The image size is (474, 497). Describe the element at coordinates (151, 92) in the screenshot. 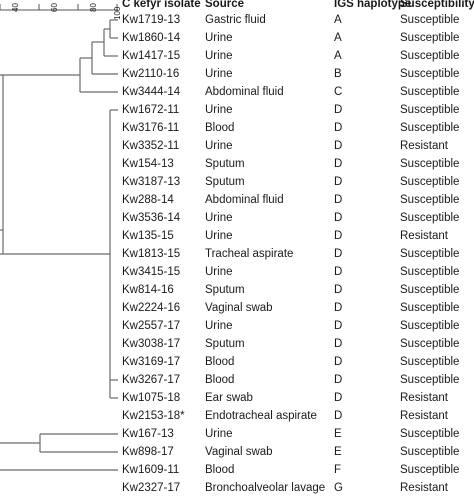

I see `isolate-name: Kw3444-14` at that location.